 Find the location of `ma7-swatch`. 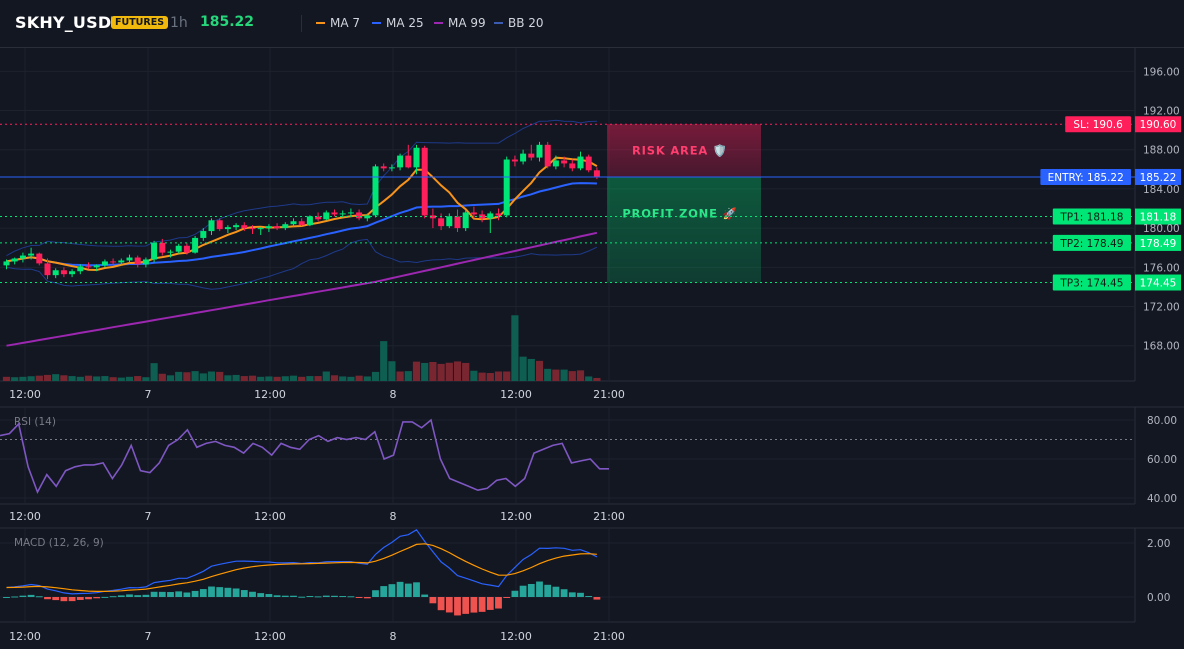

ma7-swatch is located at coordinates (320, 23).